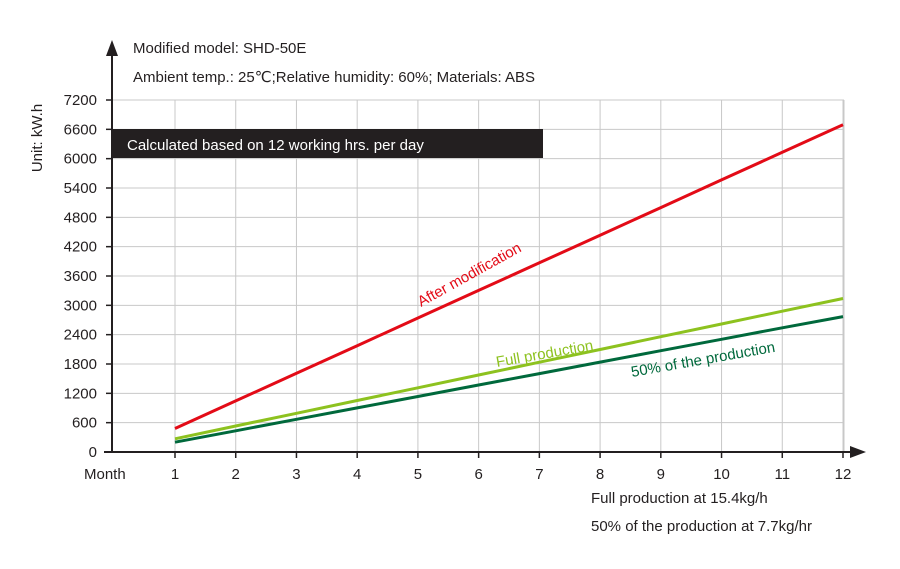 This screenshot has height=569, width=900. I want to click on footnote-half-production: 50% of the production at 7.7kg/hr, so click(701, 526).